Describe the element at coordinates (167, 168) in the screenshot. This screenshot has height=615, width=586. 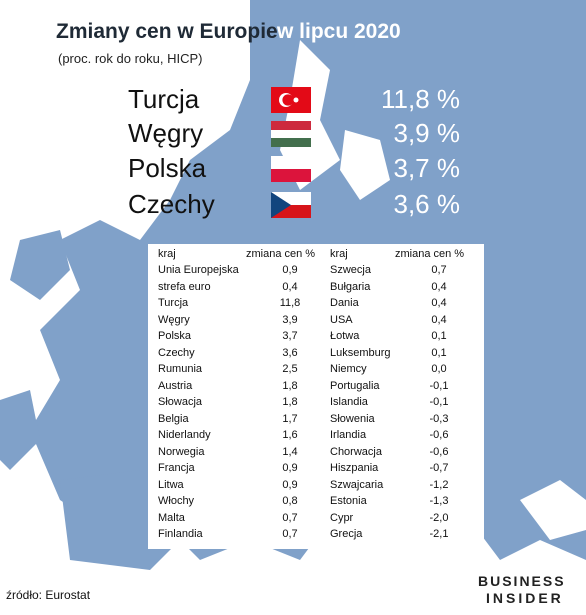
I see `highlight-country: Polska` at that location.